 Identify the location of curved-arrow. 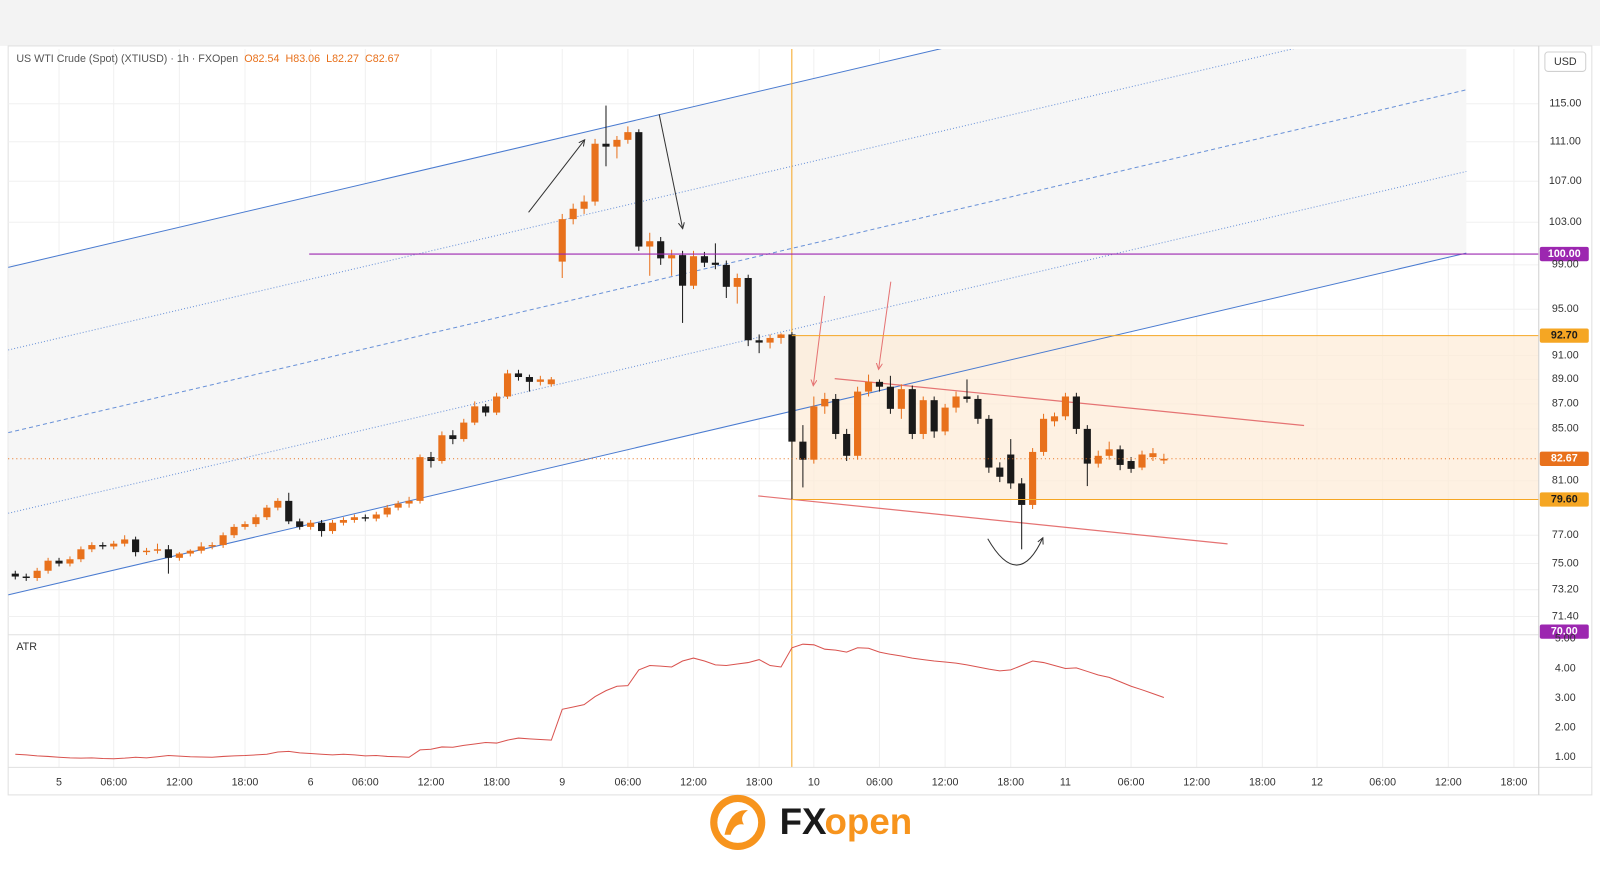
(1015, 552).